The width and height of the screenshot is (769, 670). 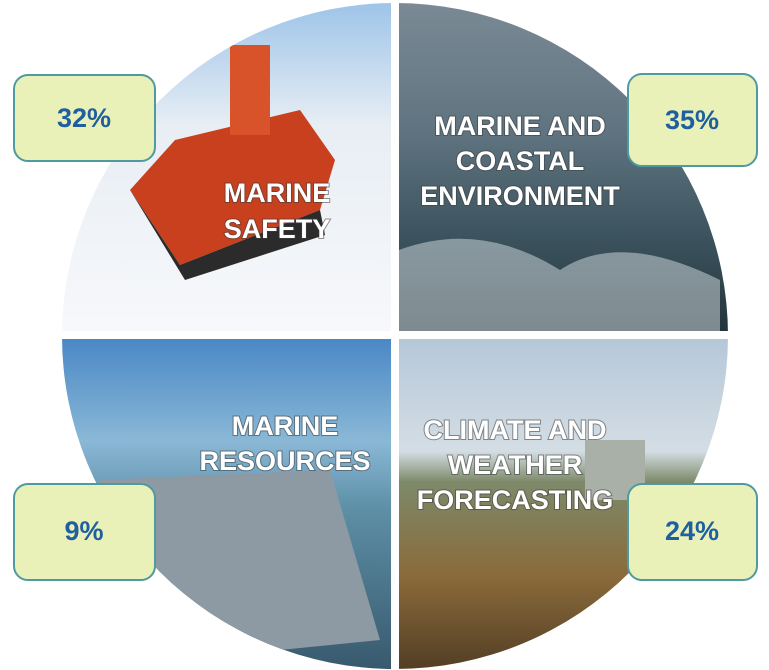 I want to click on quadrant-label: FORECASTING, so click(x=515, y=500).